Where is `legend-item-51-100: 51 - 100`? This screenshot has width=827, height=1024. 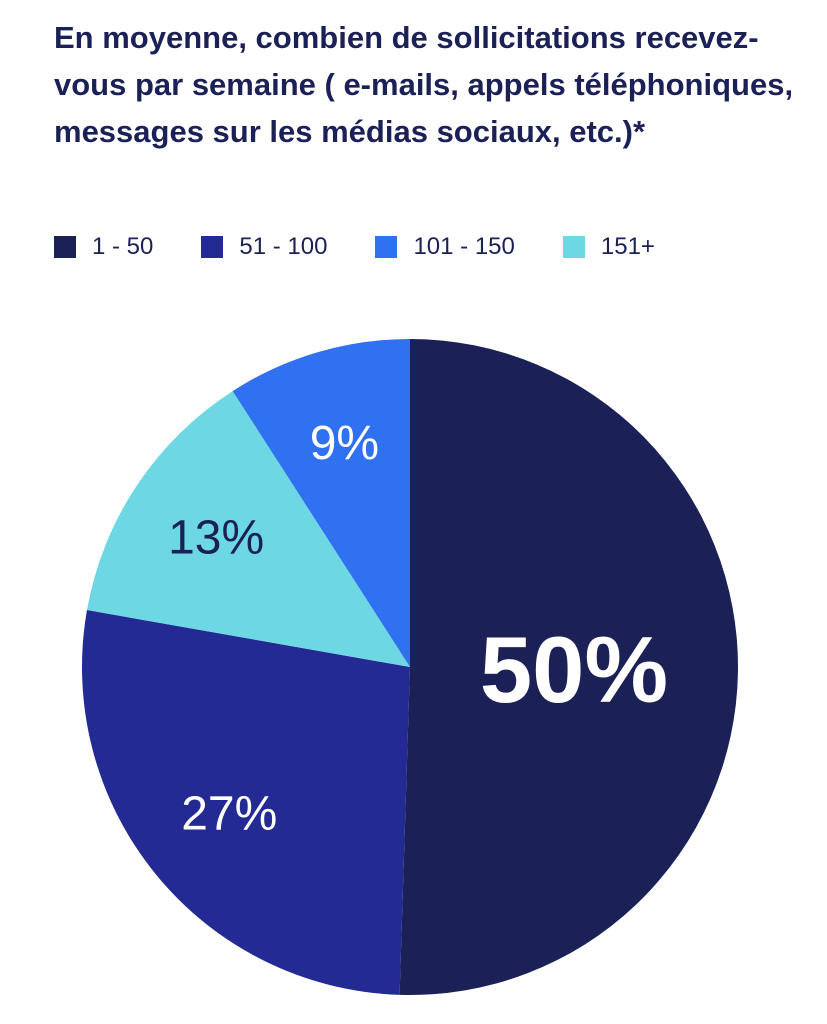
legend-item-51-100: 51 - 100 is located at coordinates (264, 247).